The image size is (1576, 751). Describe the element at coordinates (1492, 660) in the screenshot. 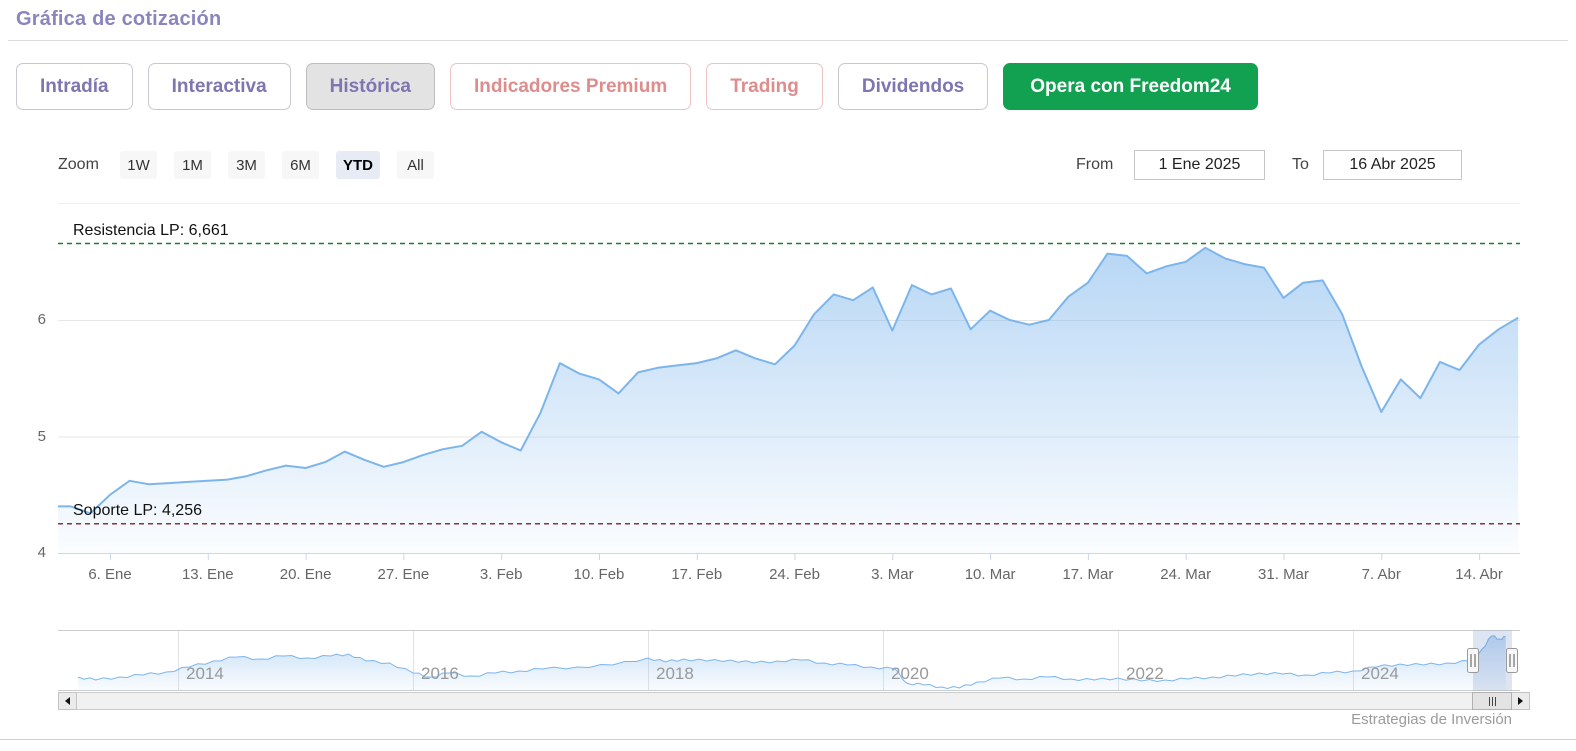

I see `navigator-selected-range` at that location.